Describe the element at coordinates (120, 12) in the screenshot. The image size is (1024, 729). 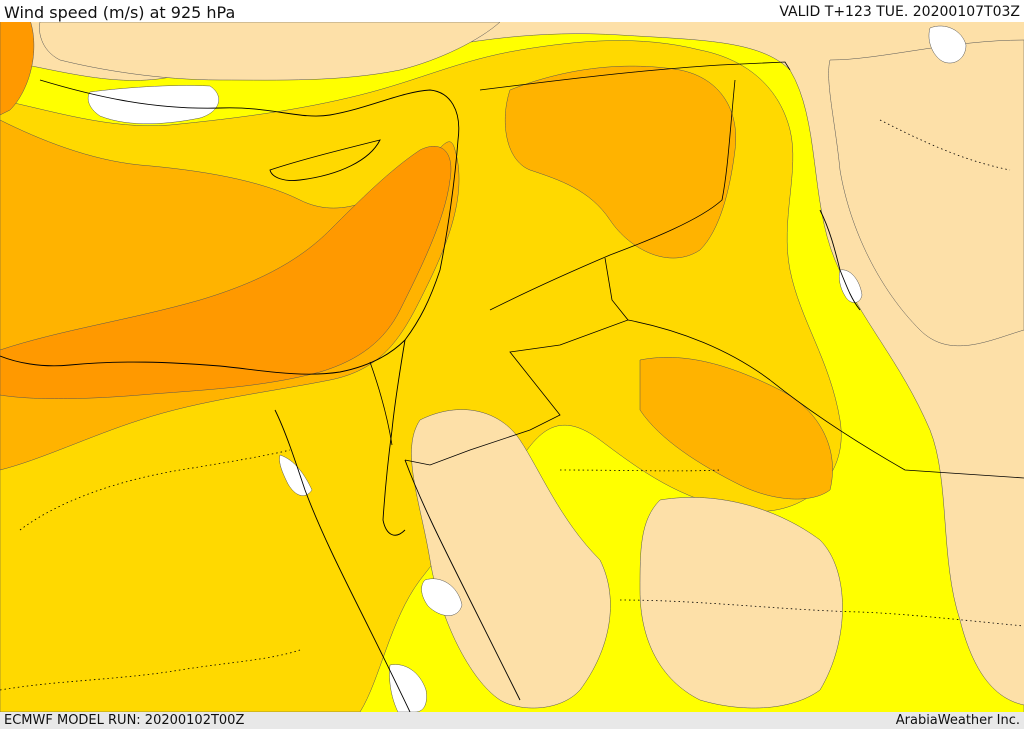
I see `map-title: Wind speed (m/s) at 925 hPa` at that location.